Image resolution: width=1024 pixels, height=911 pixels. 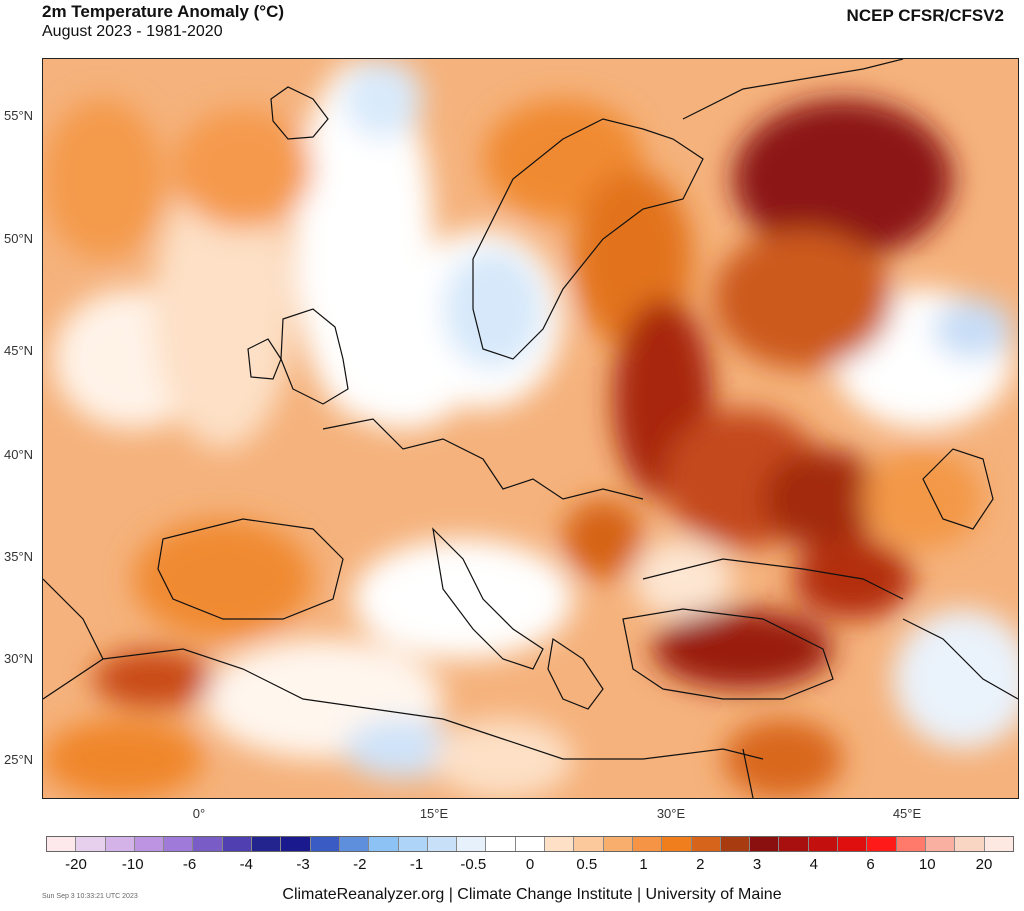 What do you see at coordinates (163, 11) in the screenshot?
I see `map-title: 2m Temperature Anomaly (°C)` at bounding box center [163, 11].